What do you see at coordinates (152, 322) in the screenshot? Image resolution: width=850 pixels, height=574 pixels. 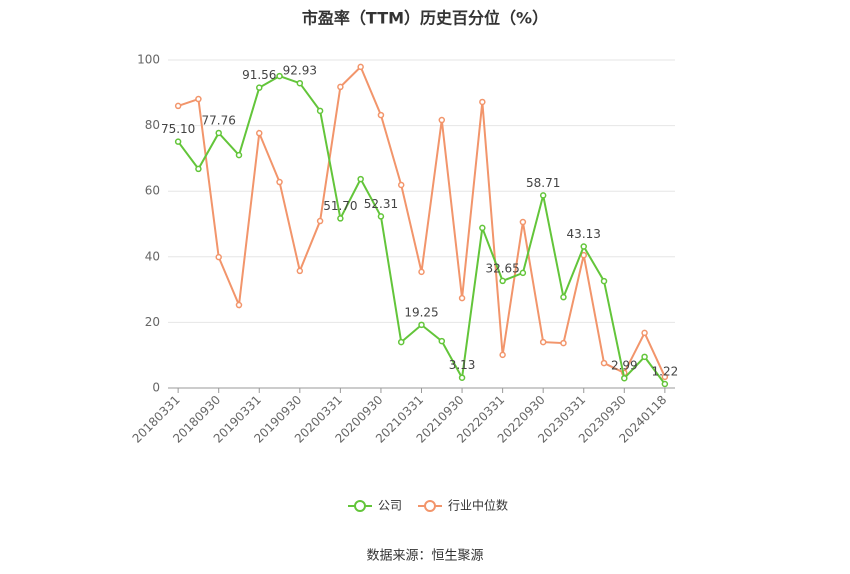 I see `y-tick-label: 20` at bounding box center [152, 322].